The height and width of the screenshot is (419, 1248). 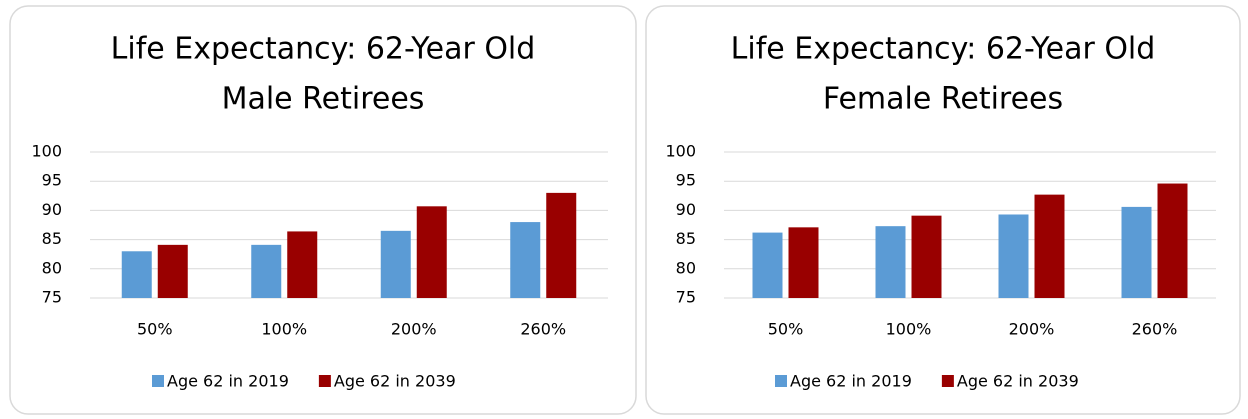 What do you see at coordinates (943, 99) in the screenshot?
I see `chart-title: Female Retirees` at bounding box center [943, 99].